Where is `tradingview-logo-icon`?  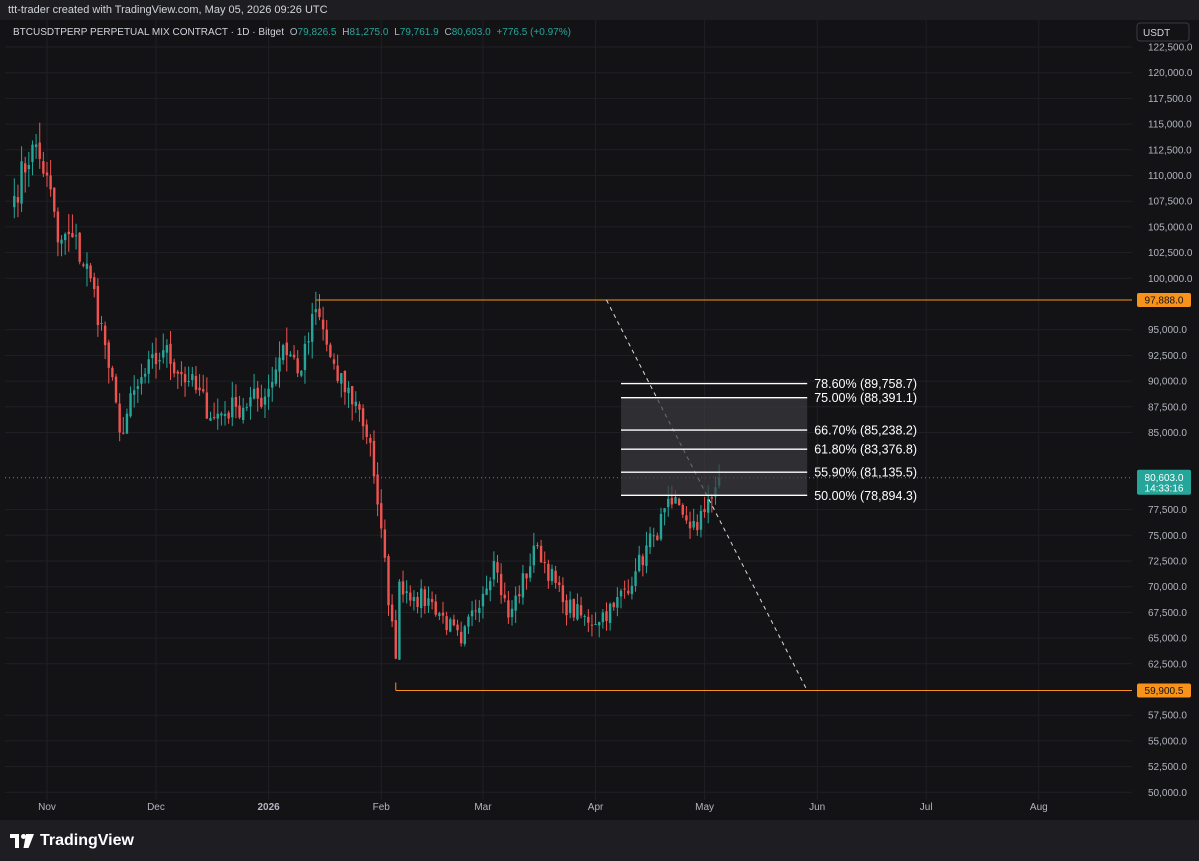
tradingview-logo-icon is located at coordinates (22, 841).